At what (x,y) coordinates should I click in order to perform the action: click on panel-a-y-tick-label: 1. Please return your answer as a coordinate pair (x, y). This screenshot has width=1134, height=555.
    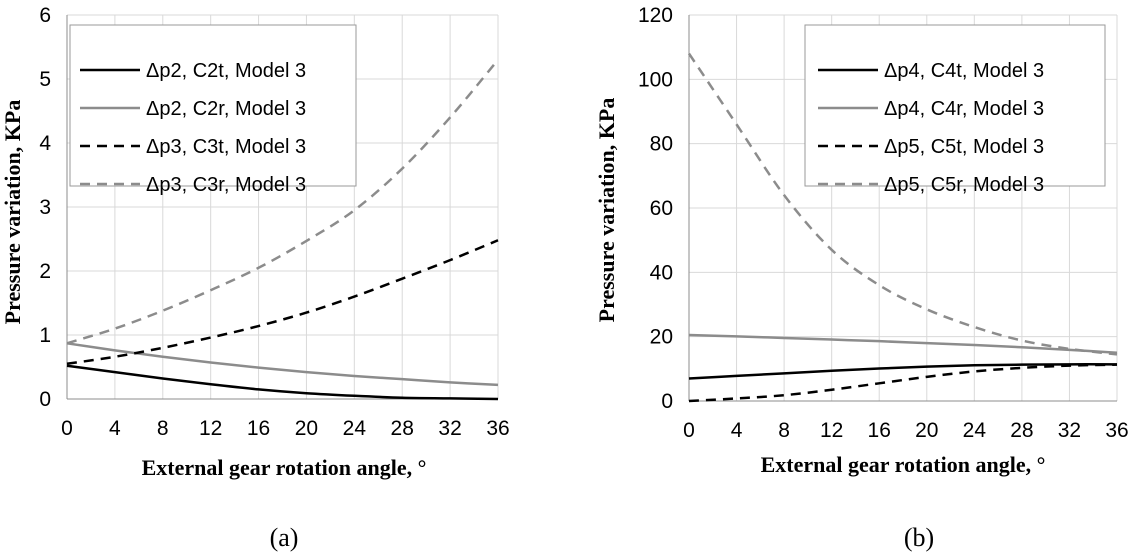
    Looking at the image, I should click on (45, 335).